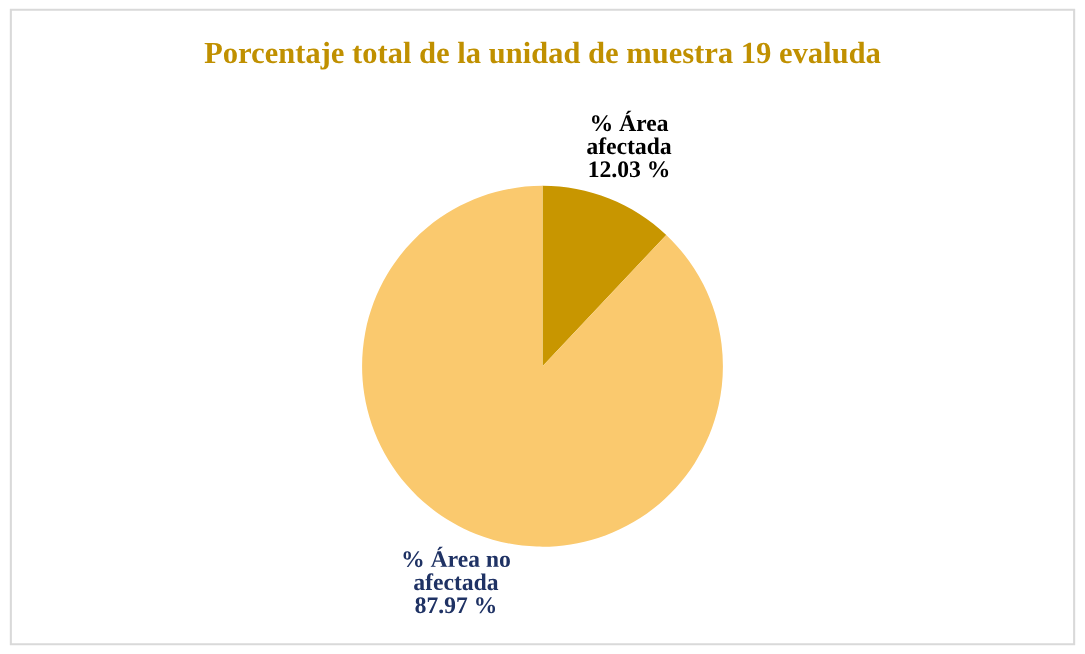  Describe the element at coordinates (604, 276) in the screenshot. I see `pie-slice` at that location.